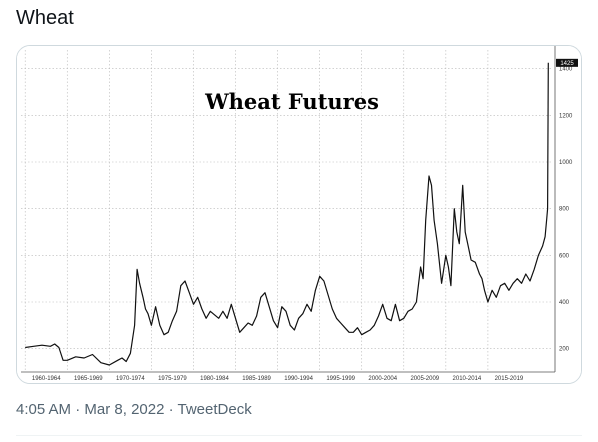  I want to click on last-value-label-group: 1425, so click(567, 62).